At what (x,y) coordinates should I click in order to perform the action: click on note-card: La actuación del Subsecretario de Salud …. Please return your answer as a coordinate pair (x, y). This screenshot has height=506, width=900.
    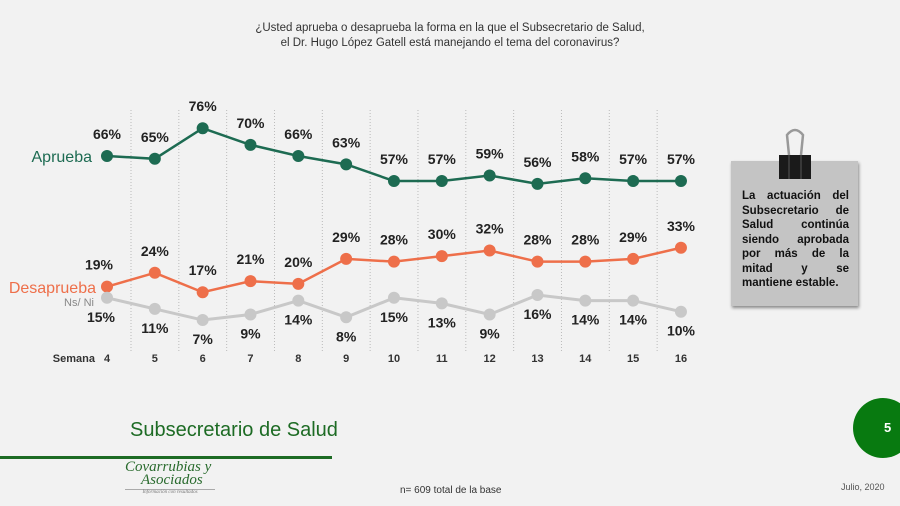
    Looking at the image, I should click on (794, 217).